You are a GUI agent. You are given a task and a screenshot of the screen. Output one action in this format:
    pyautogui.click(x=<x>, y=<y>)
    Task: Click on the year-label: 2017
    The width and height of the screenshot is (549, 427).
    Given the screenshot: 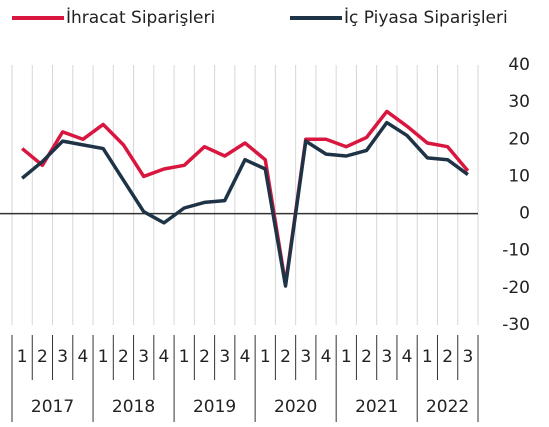 What is the action you would take?
    pyautogui.click(x=52, y=407)
    